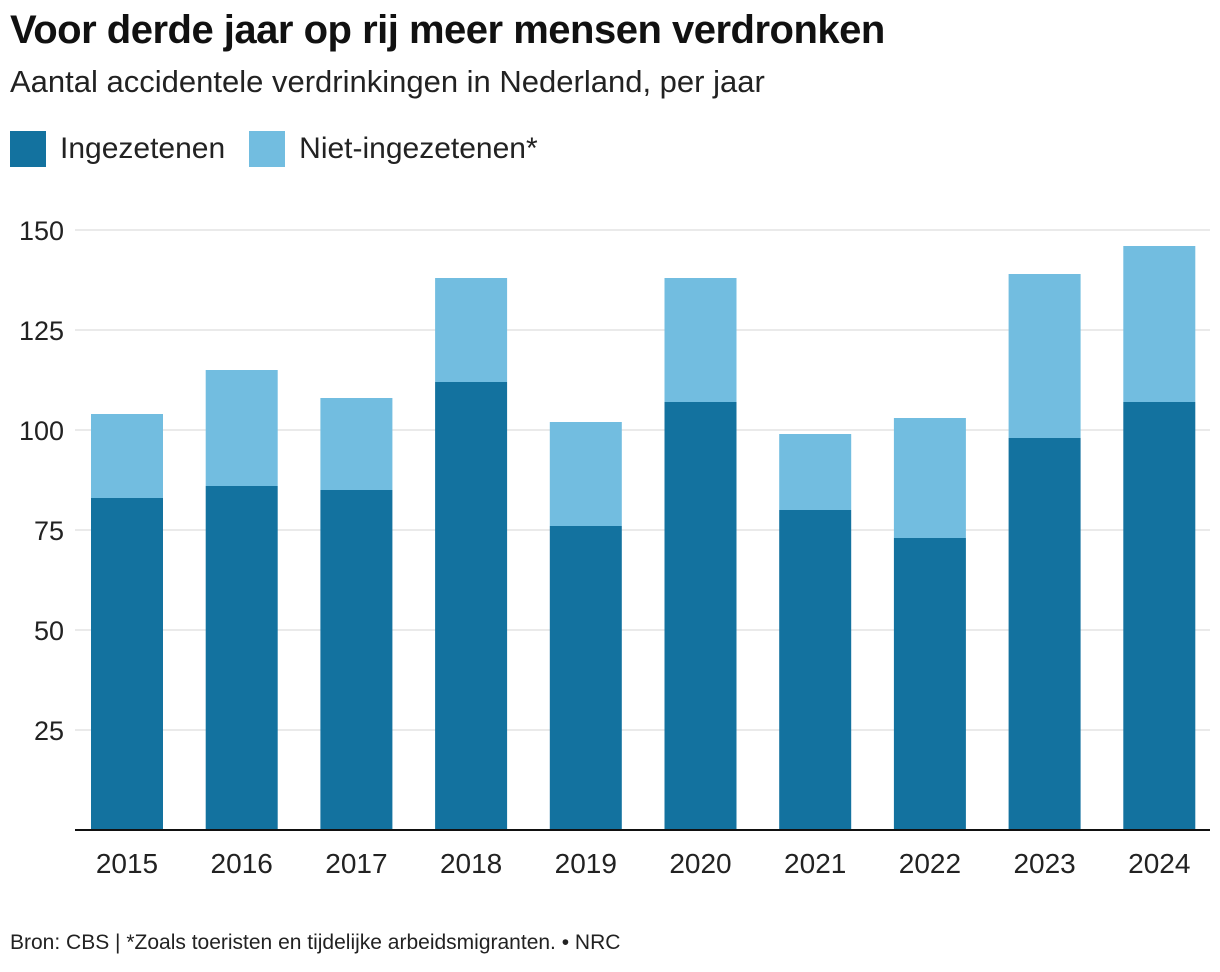 This screenshot has height=972, width=1220. What do you see at coordinates (700, 340) in the screenshot?
I see `bar-2020-niet-ingezetenen` at bounding box center [700, 340].